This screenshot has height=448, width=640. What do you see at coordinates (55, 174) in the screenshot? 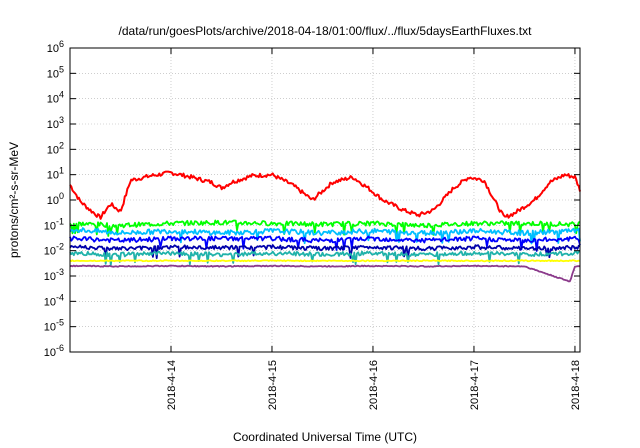
I see `y-tick-label: 10¹` at bounding box center [55, 174].